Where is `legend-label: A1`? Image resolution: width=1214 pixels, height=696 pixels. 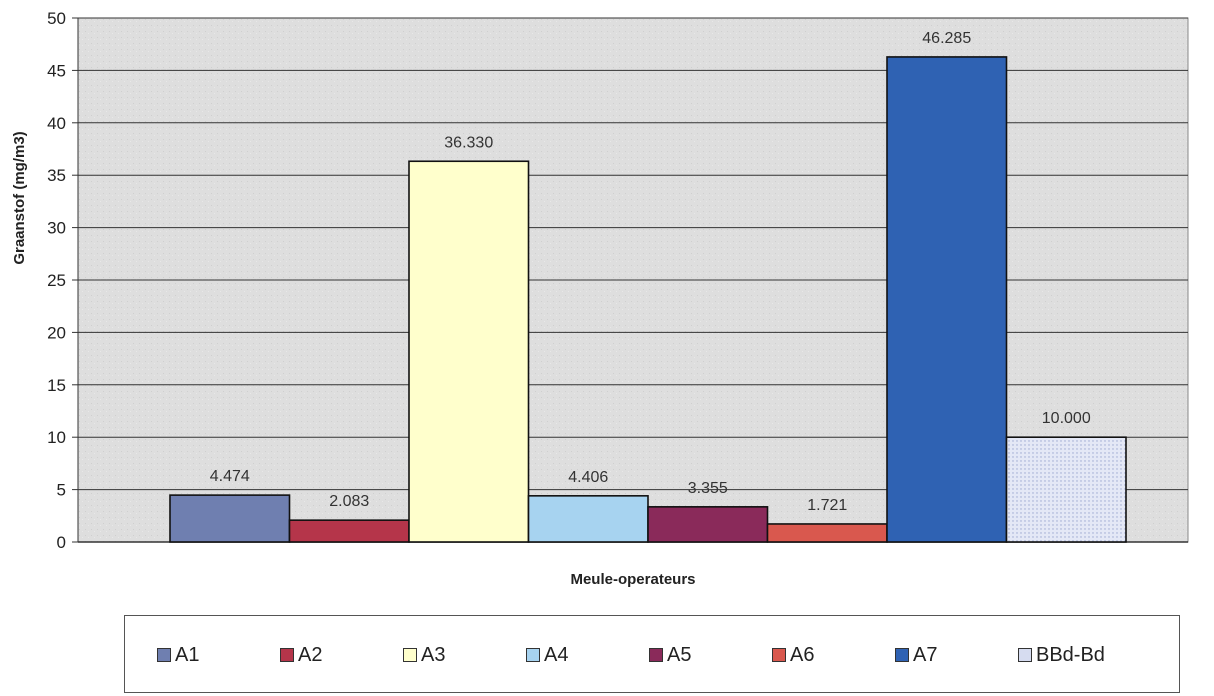
legend-label: A1 is located at coordinates (187, 654).